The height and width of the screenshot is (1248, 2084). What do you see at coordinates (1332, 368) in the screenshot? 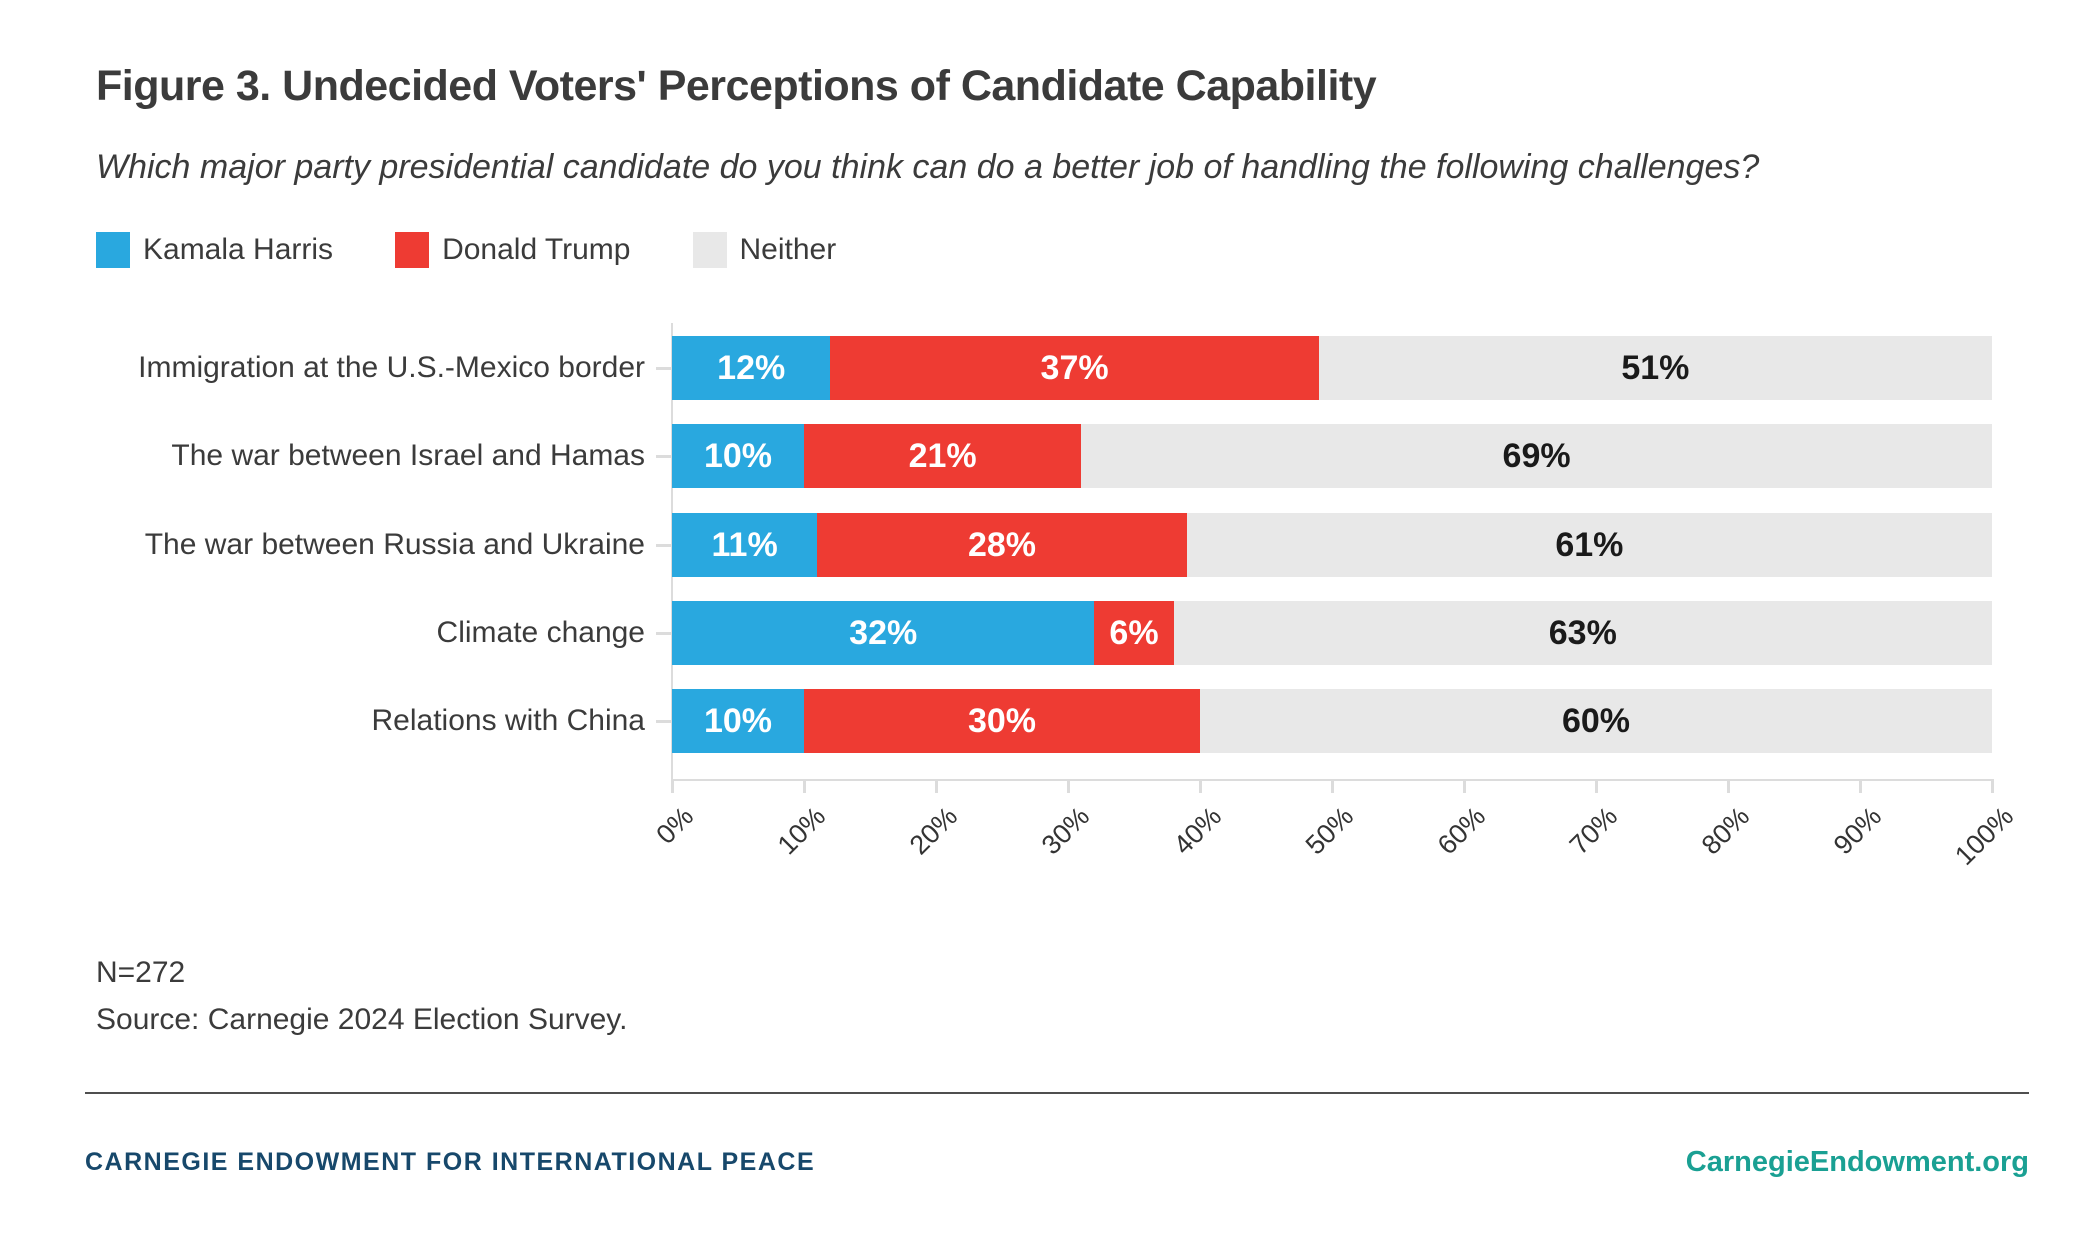
I see `bar-track: 12% 37% 51%` at bounding box center [1332, 368].